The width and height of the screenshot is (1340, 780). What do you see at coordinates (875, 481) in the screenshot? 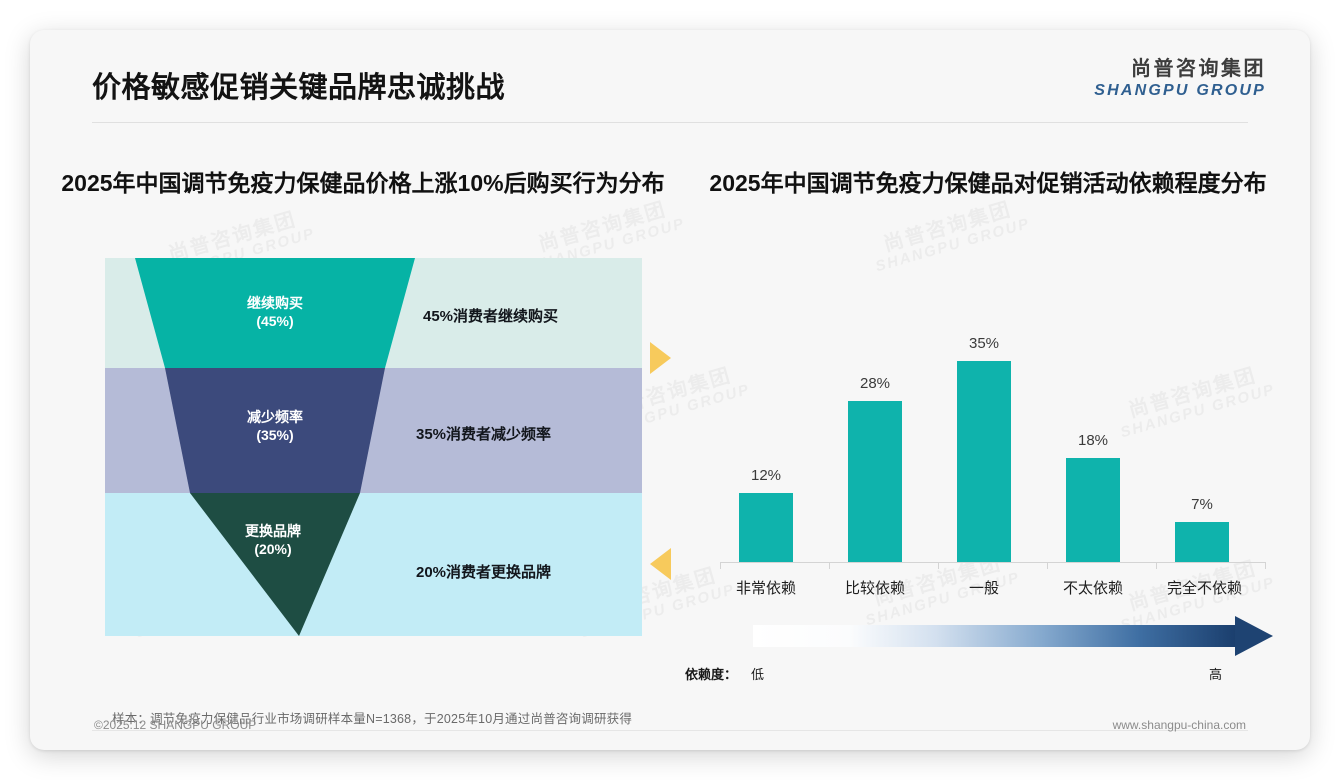
I see `bar-bi-jiao-yi-lai` at bounding box center [875, 481].